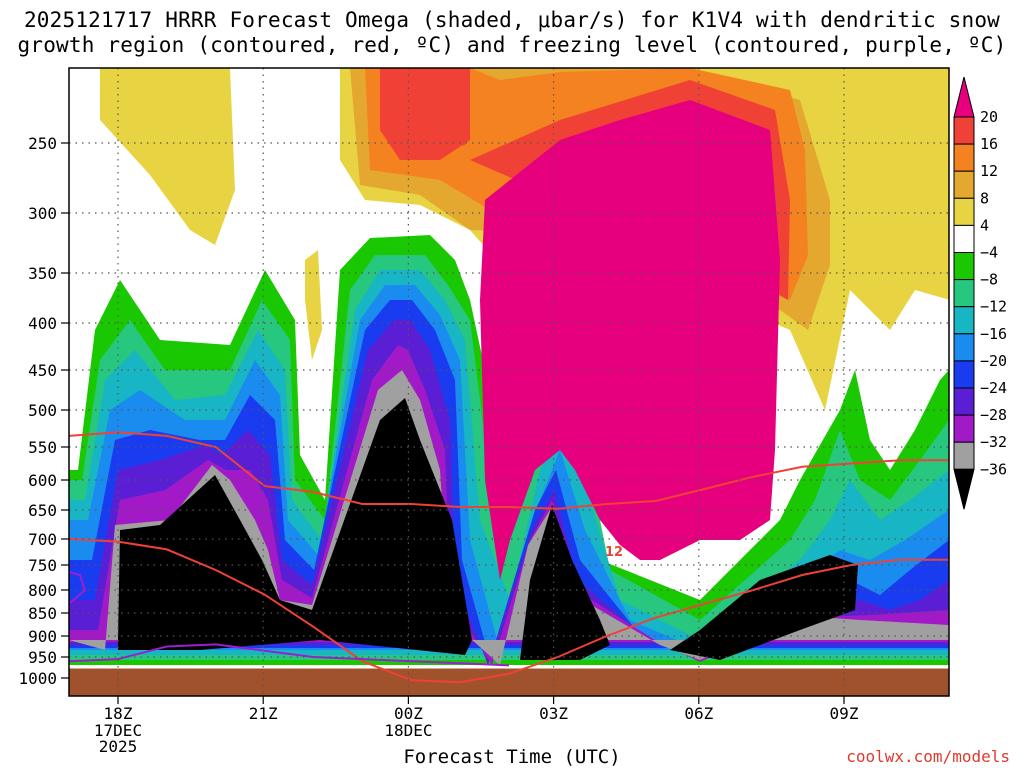 The width and height of the screenshot is (1024, 768). What do you see at coordinates (964, 489) in the screenshot?
I see `colorbar-cap-bottom` at bounding box center [964, 489].